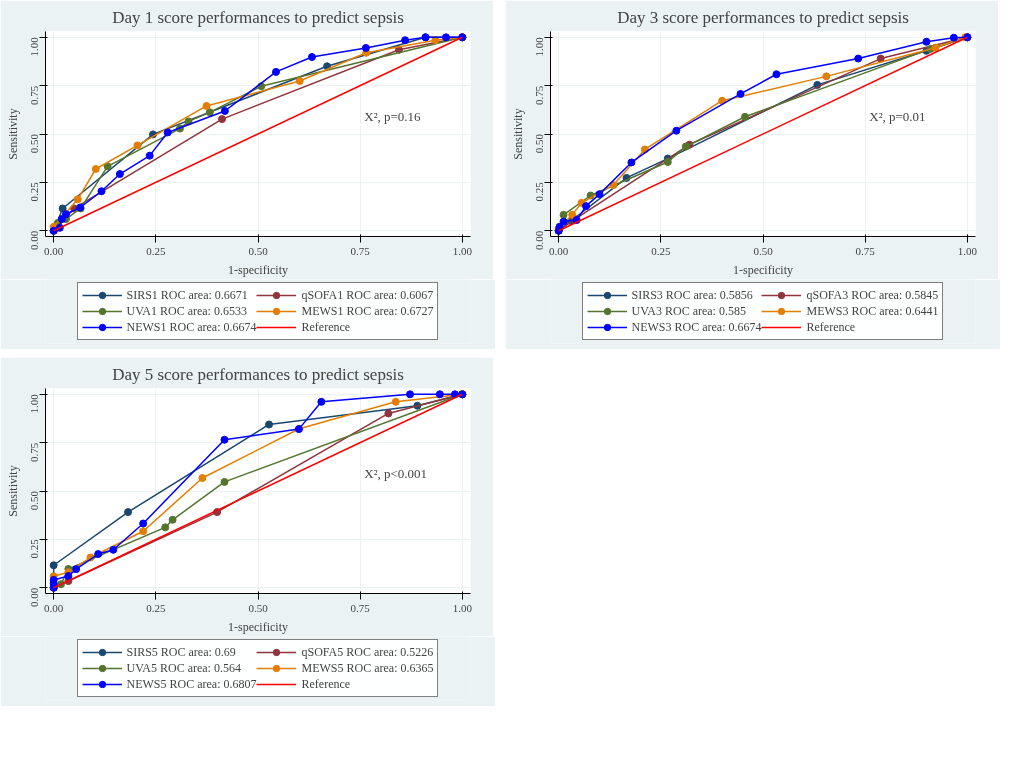 This screenshot has height=765, width=1035. What do you see at coordinates (258, 374) in the screenshot?
I see `chart-title: Day 5 score performances to predict sepsis` at bounding box center [258, 374].